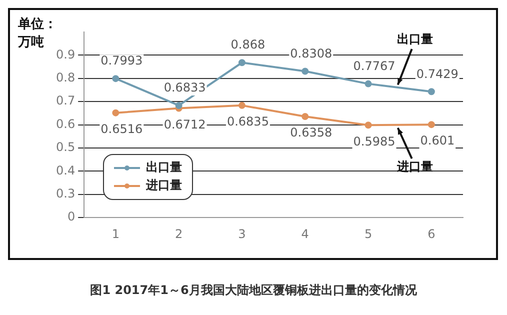  Describe the element at coordinates (242, 233) in the screenshot. I see `x-tick-label: 3` at that location.